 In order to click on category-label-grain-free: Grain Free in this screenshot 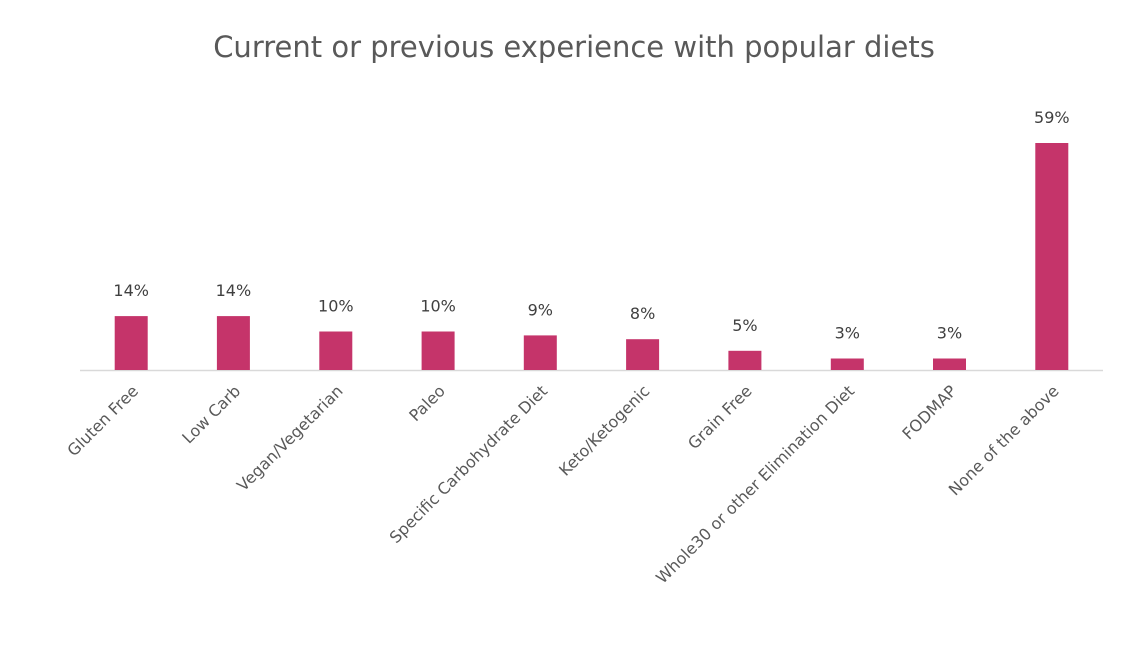, I will do `click(720, 417)`.